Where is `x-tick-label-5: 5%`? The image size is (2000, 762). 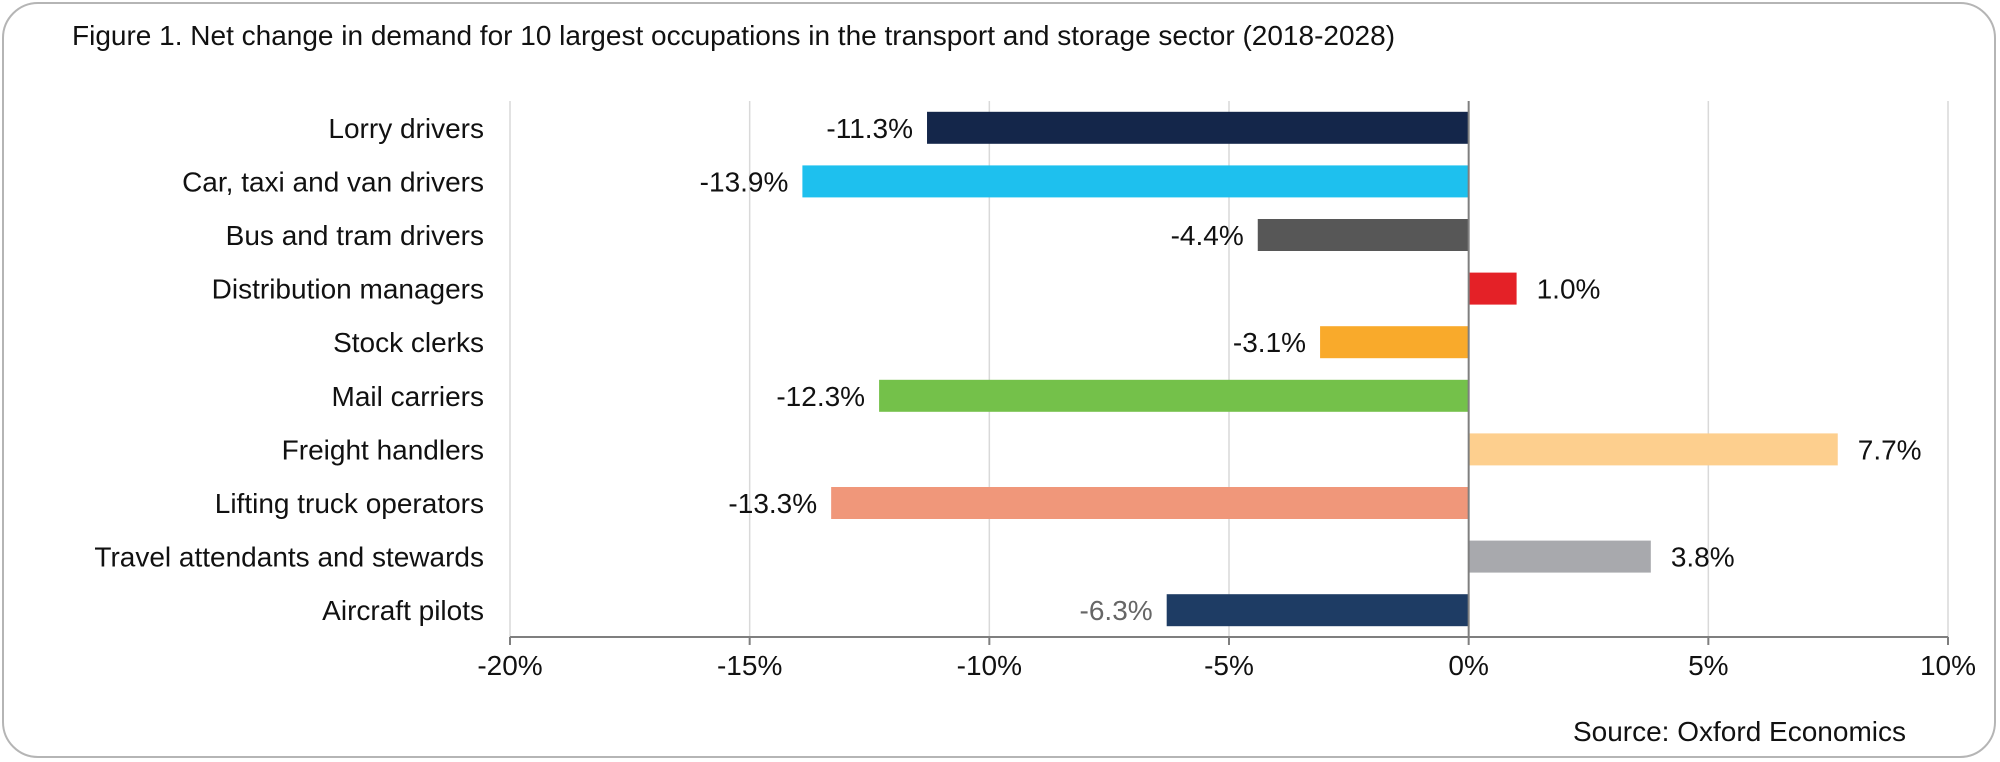
x-tick-label-5: 5% is located at coordinates (1708, 665).